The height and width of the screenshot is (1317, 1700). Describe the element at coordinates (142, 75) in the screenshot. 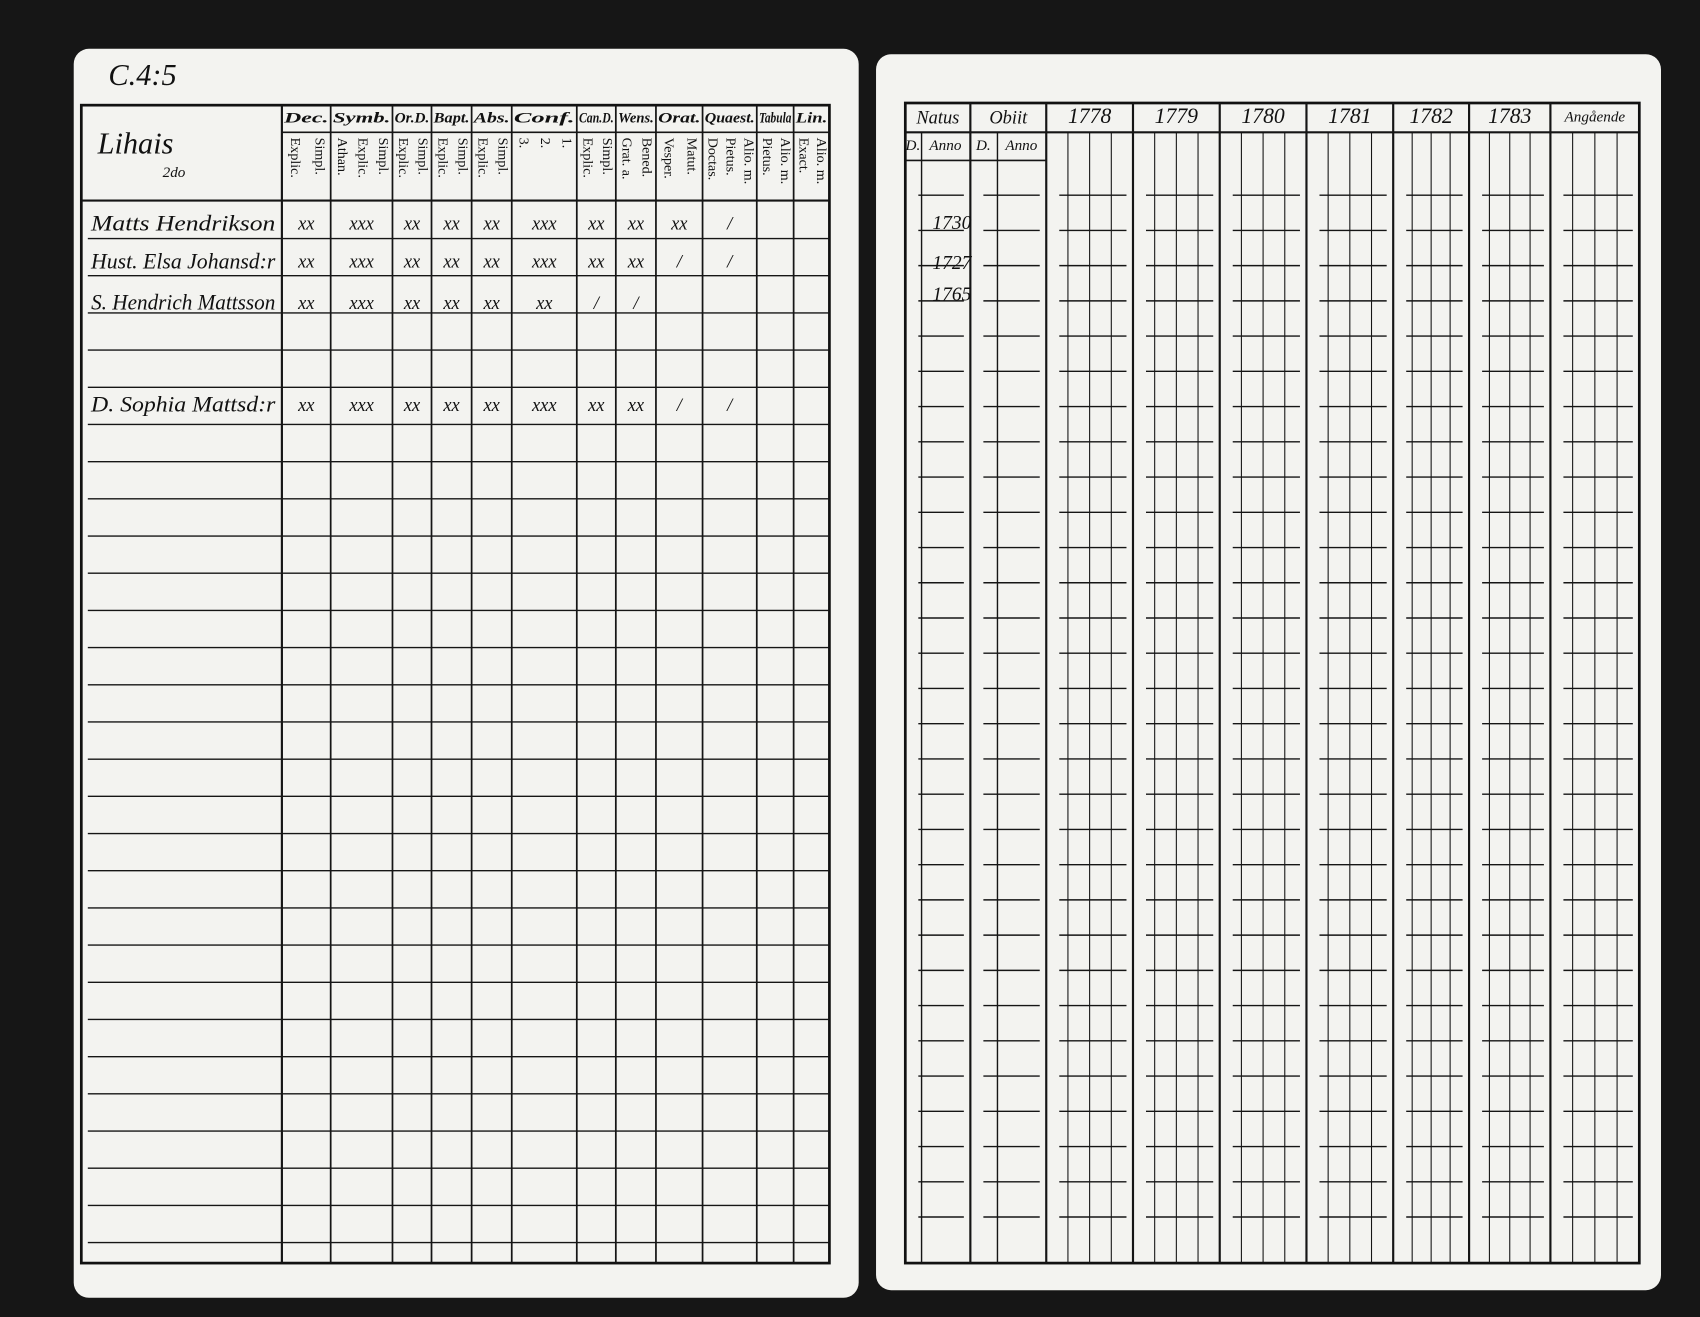

I see `page-number: C.4:5` at that location.